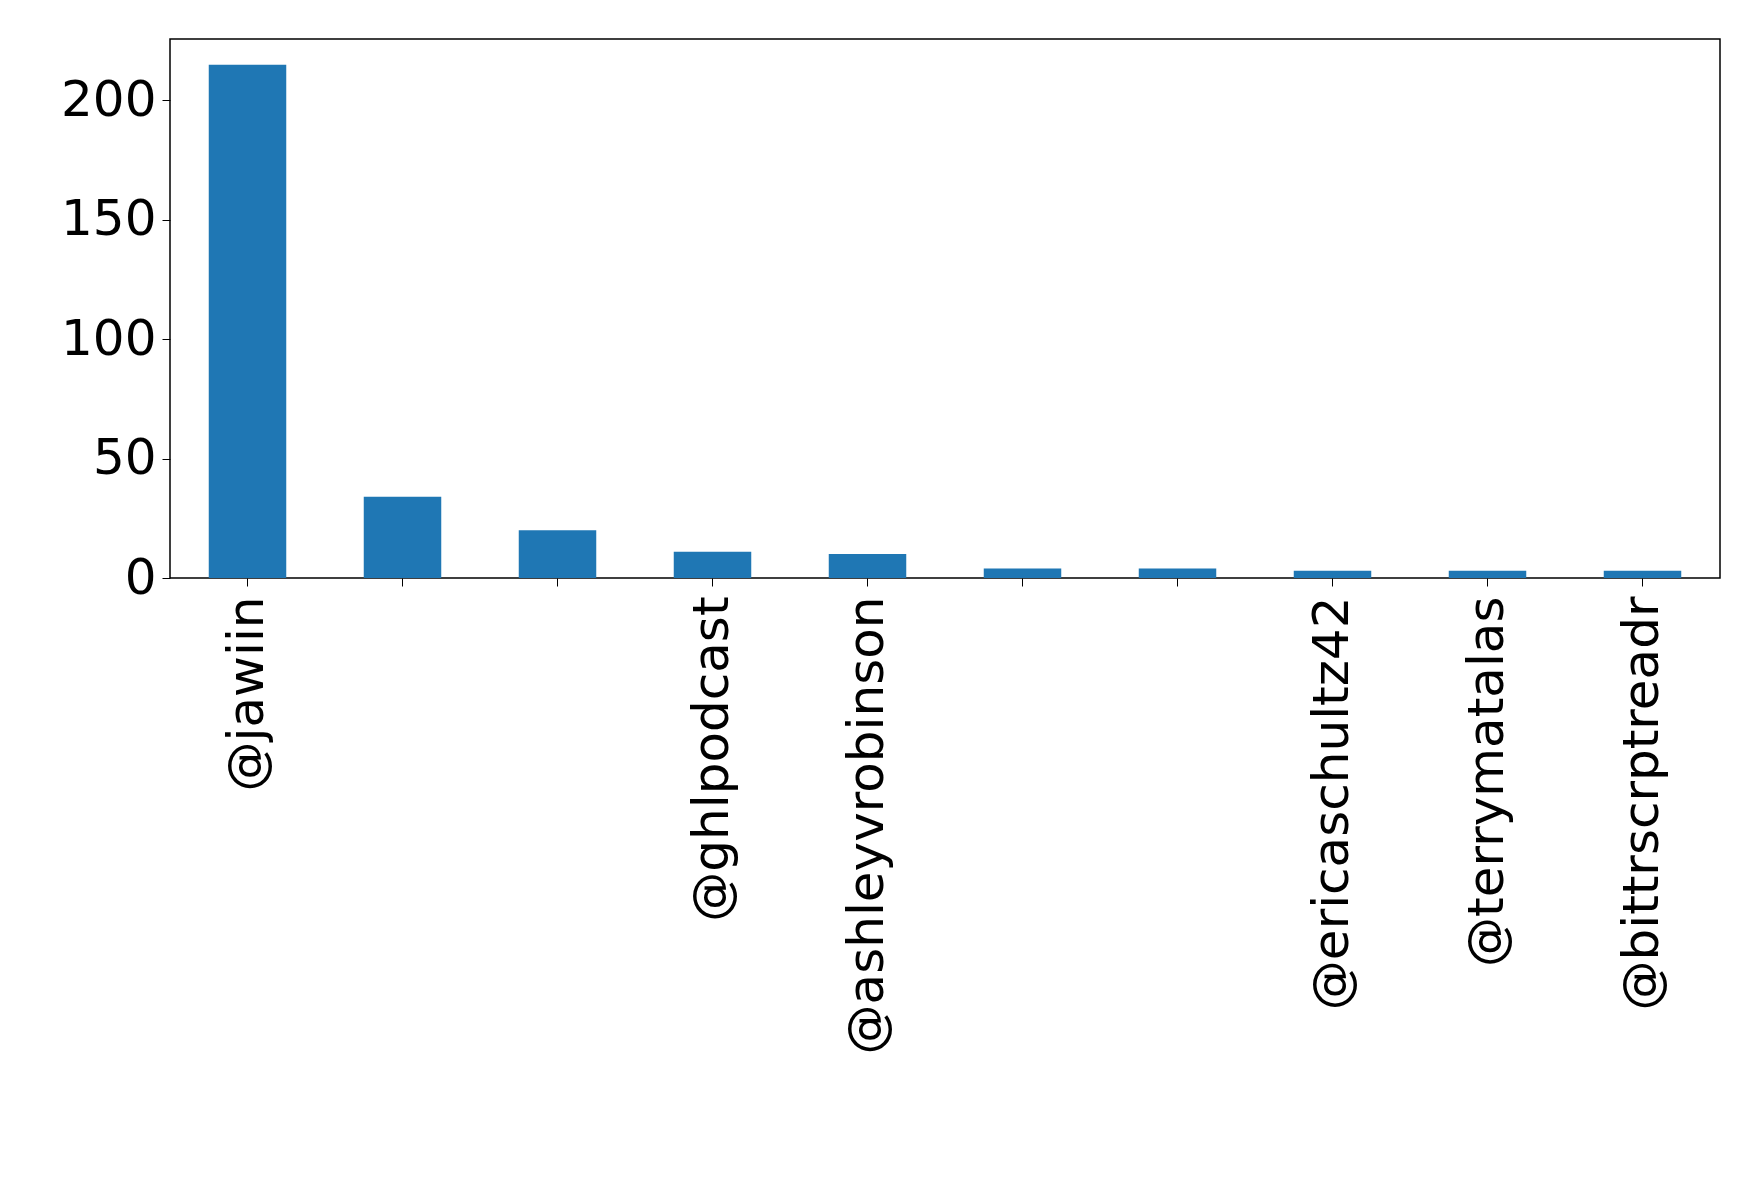 The height and width of the screenshot is (1200, 1758). I want to click on y-tick-label: 200, so click(109, 98).